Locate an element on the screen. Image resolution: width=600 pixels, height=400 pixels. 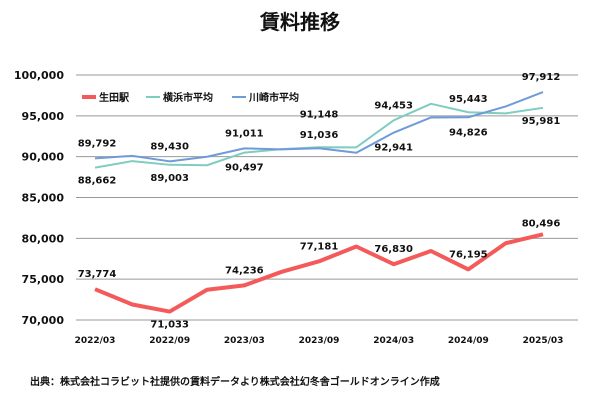
data-label: 90,497 is located at coordinates (244, 168).